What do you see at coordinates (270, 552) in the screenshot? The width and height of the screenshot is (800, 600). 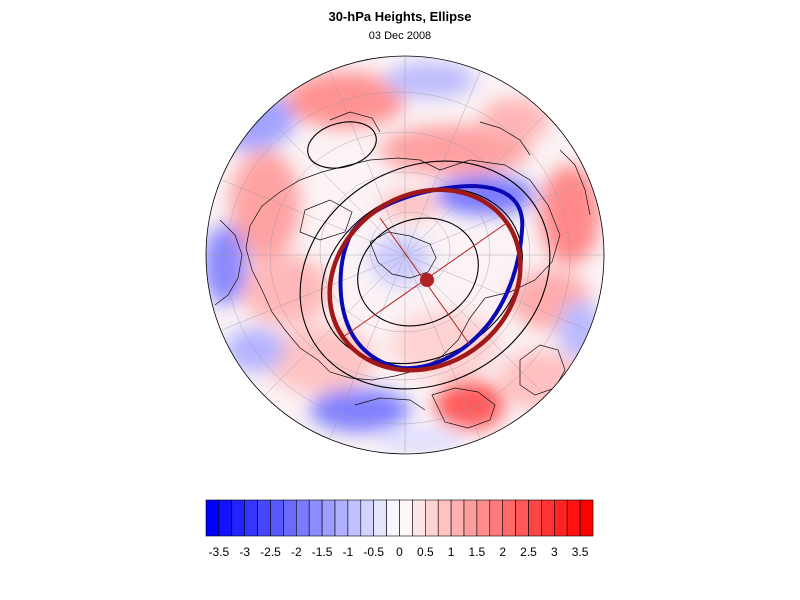 I see `colorbar-tick-label: -2.5` at bounding box center [270, 552].